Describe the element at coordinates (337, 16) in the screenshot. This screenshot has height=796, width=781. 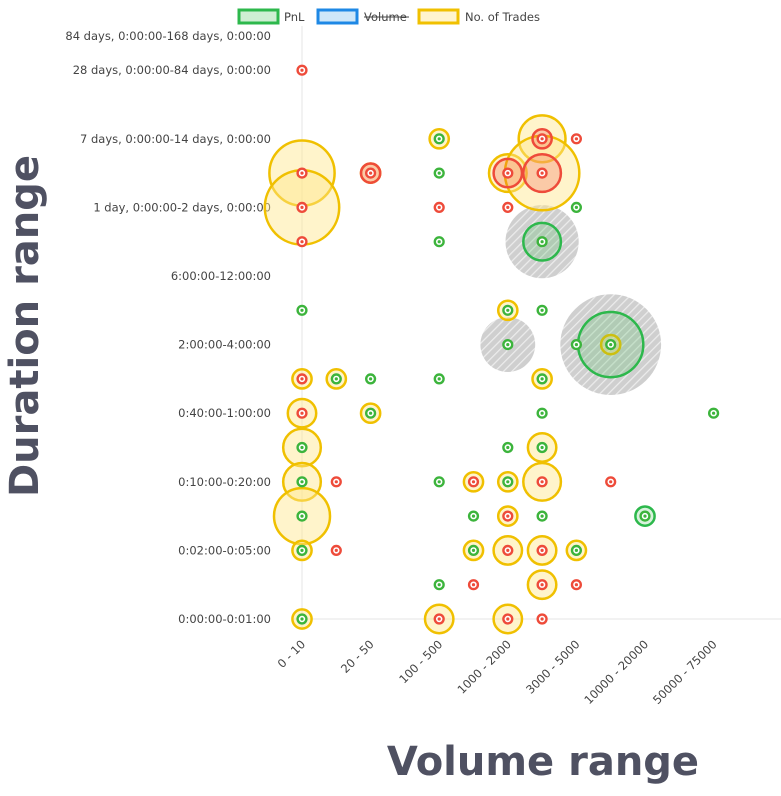
I see `legend-swatch-volume` at that location.